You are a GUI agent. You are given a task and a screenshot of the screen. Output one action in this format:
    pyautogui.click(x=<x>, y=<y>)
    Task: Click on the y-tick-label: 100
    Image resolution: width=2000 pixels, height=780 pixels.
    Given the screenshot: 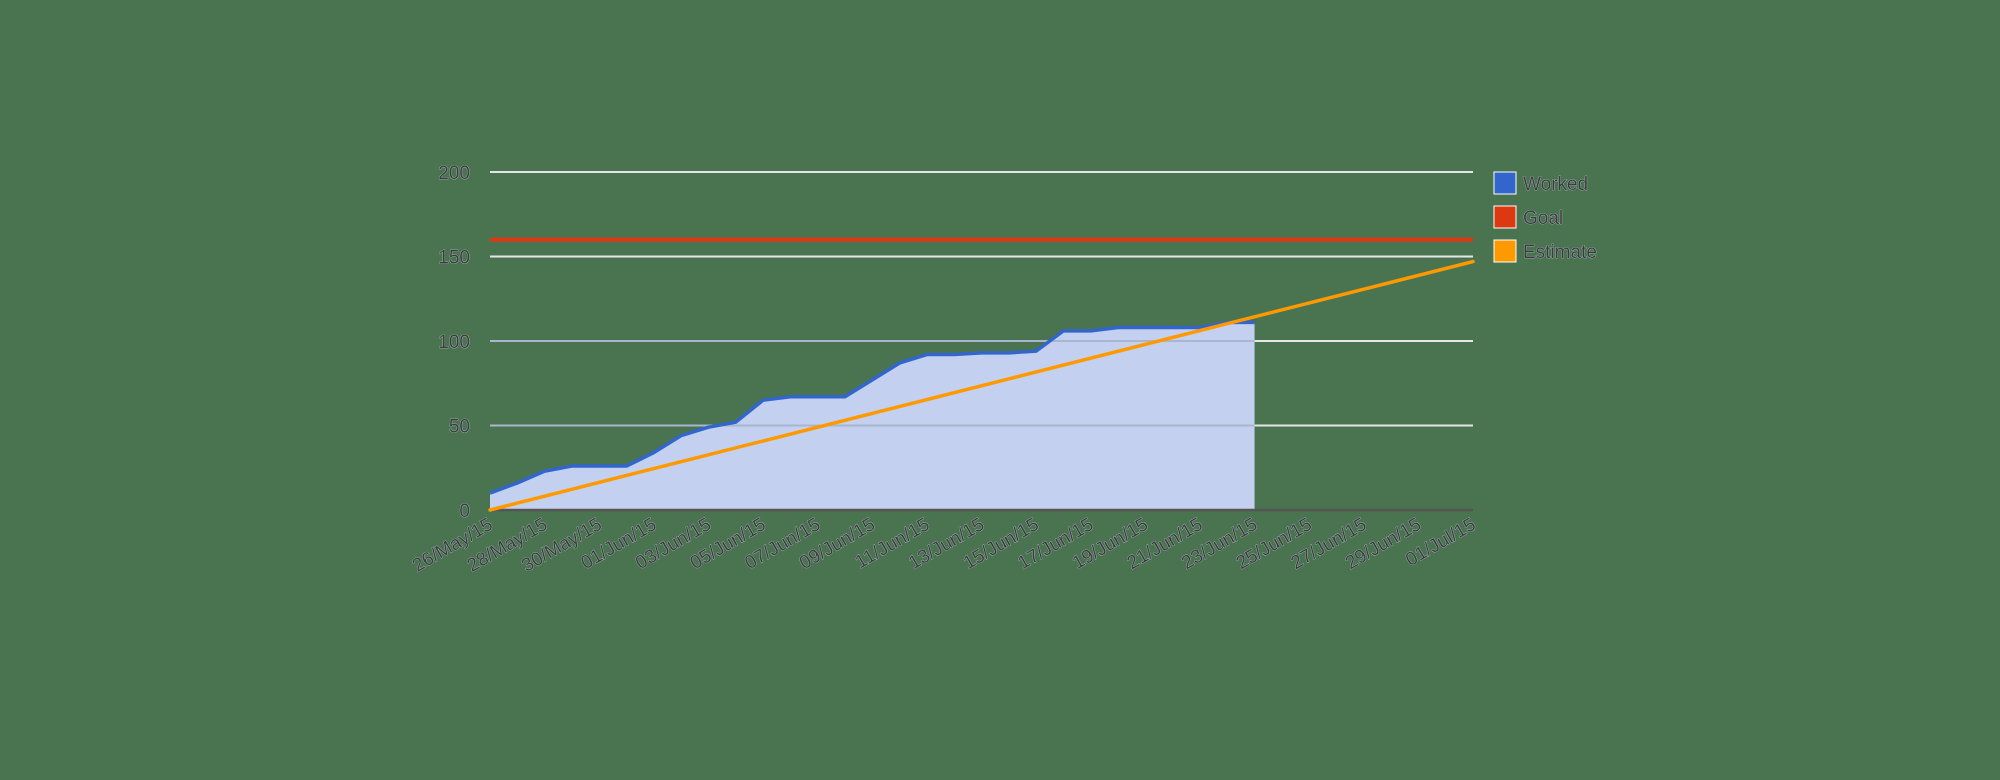 What is the action you would take?
    pyautogui.click(x=454, y=342)
    